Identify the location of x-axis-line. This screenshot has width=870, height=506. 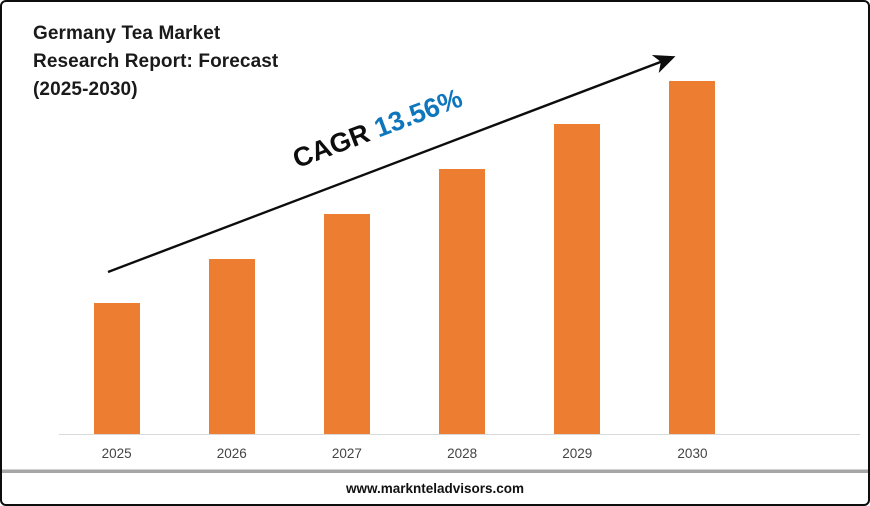
(459, 434).